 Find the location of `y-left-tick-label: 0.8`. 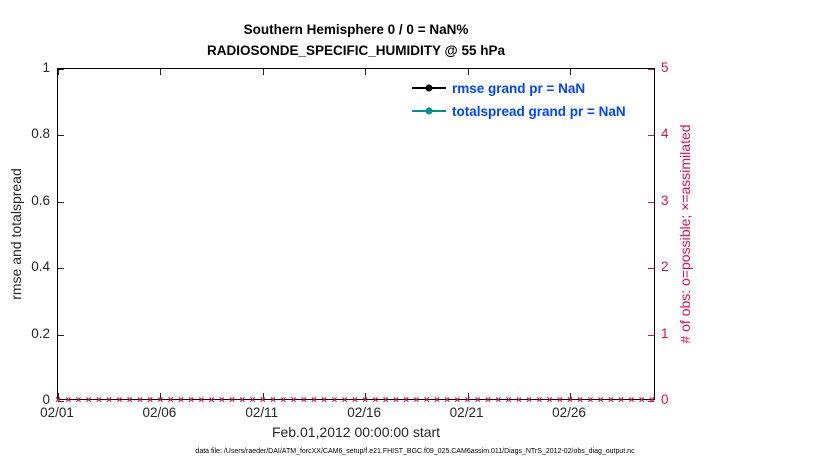

y-left-tick-label: 0.8 is located at coordinates (40, 134).